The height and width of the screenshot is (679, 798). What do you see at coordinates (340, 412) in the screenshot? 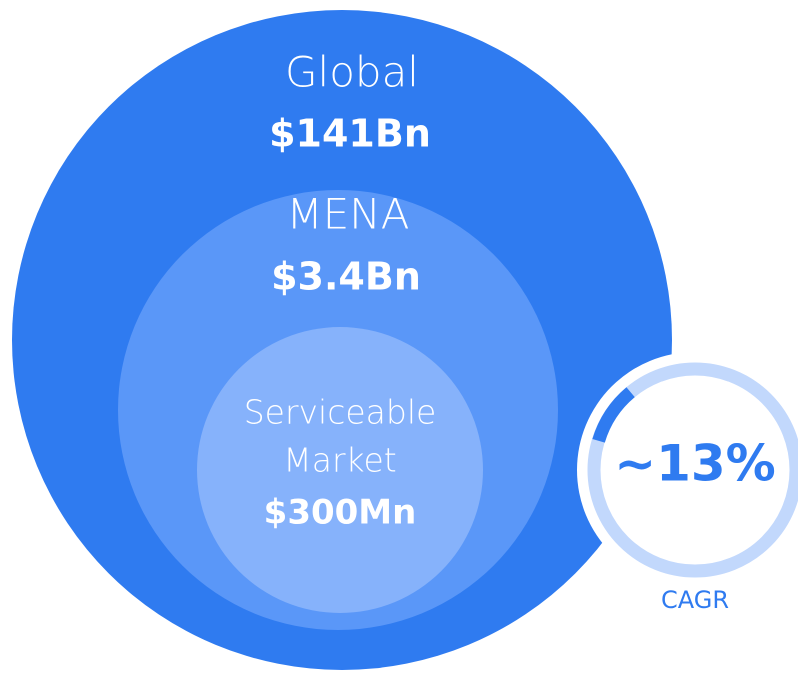
I see `serviceable-label-line: Serviceable` at bounding box center [340, 412].